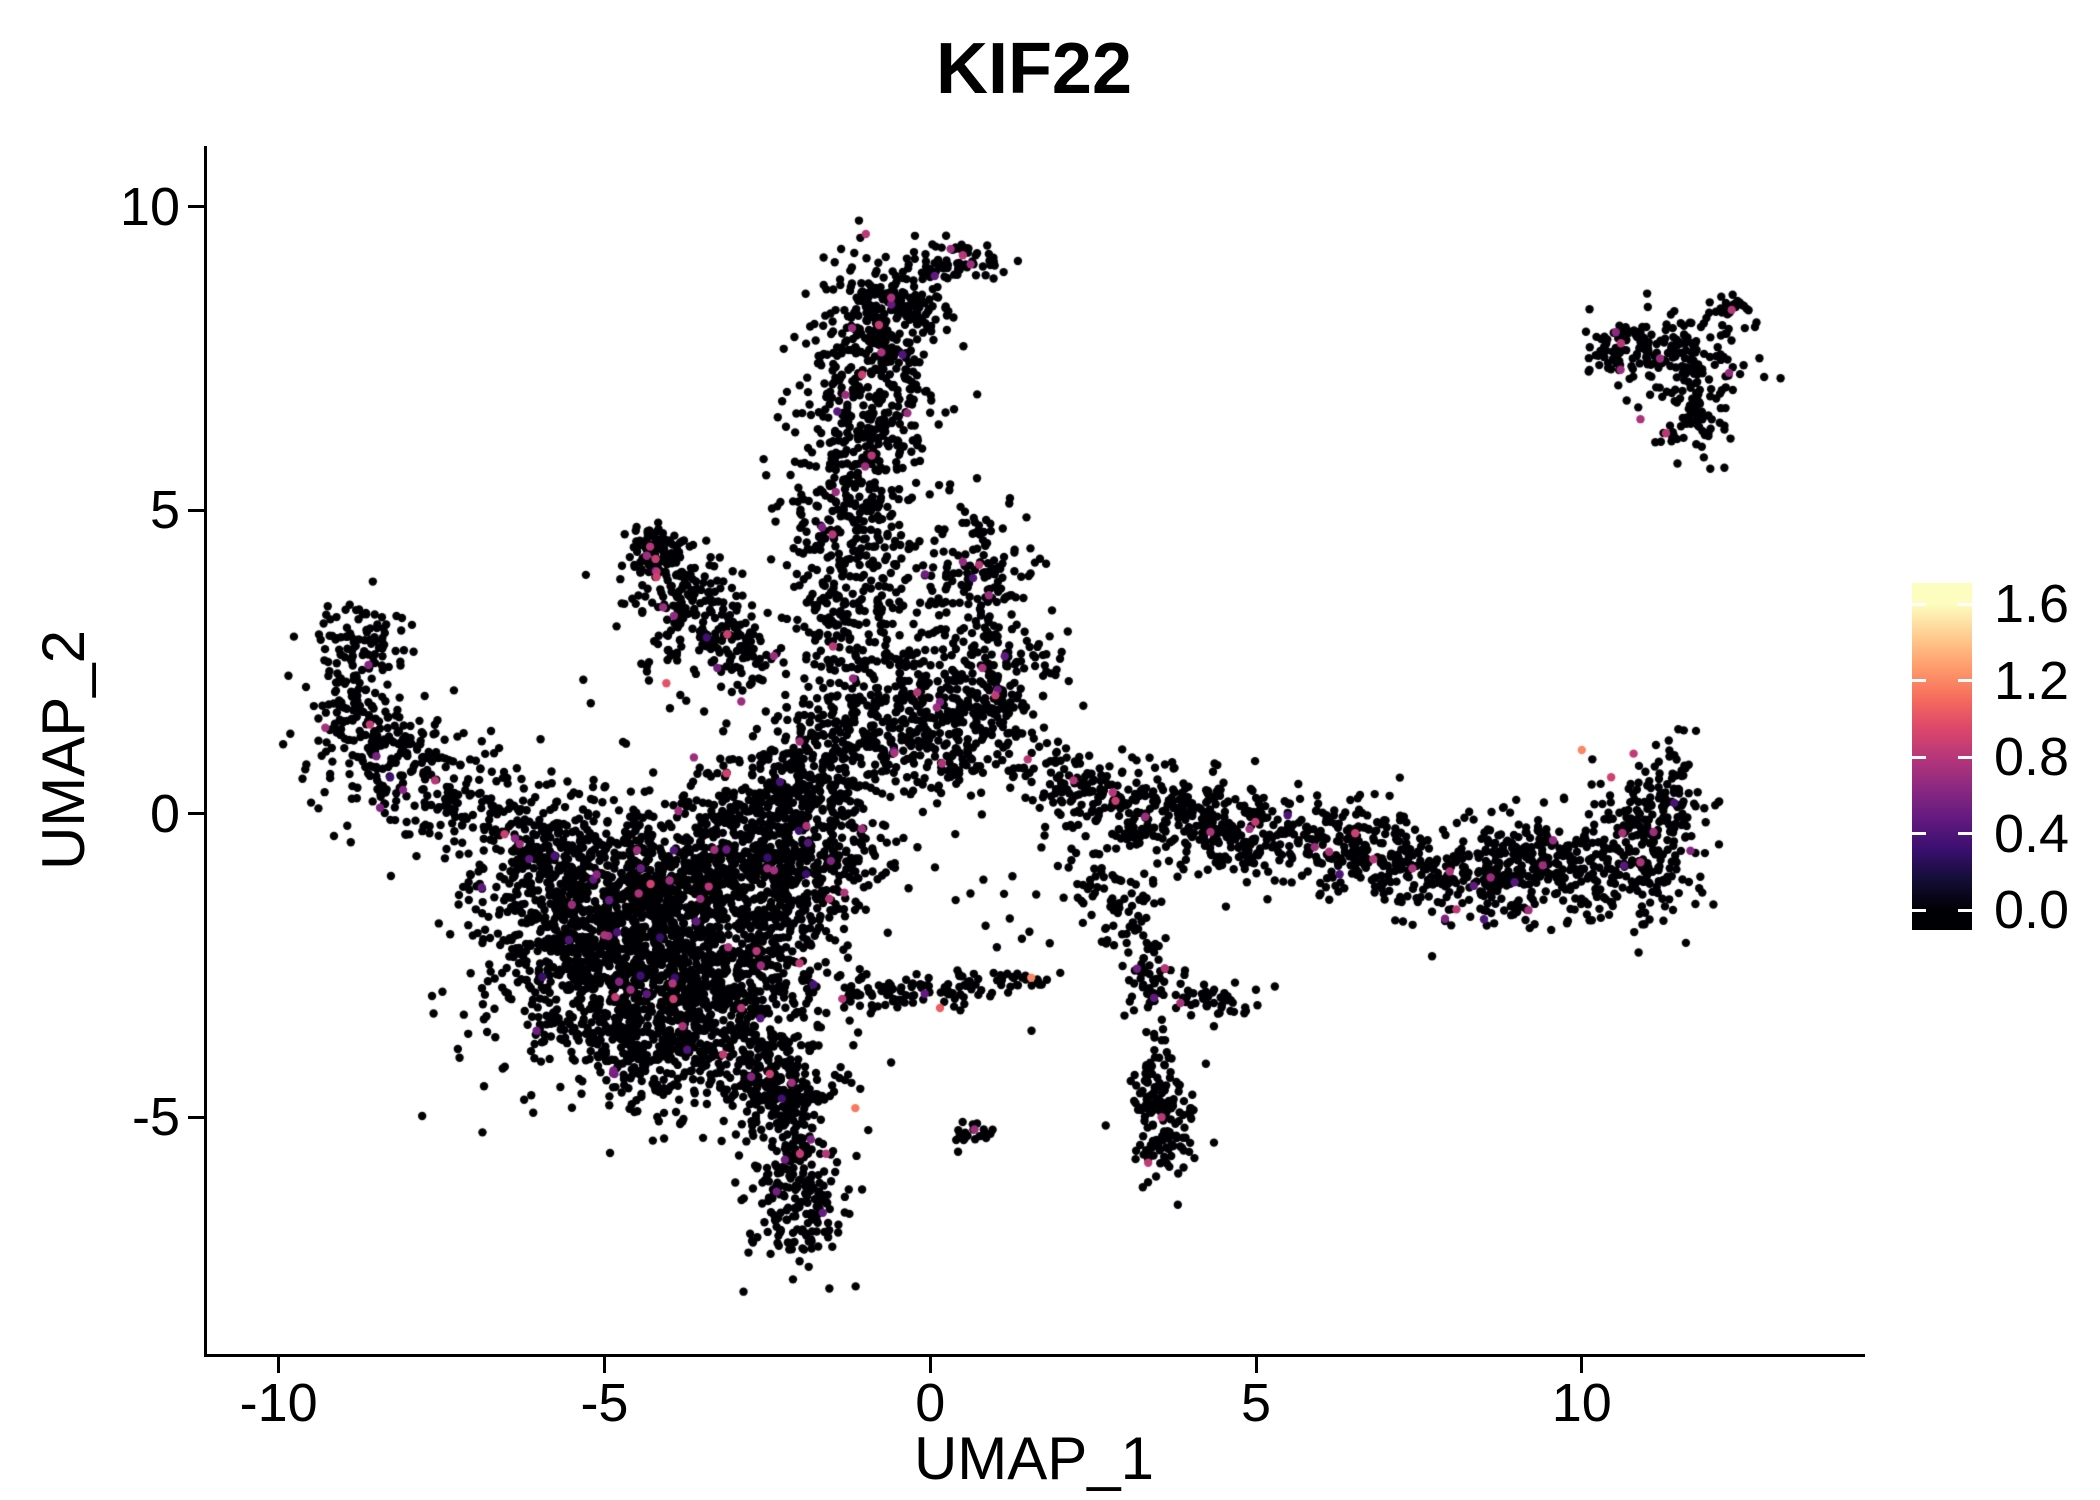 The image size is (2100, 1500). What do you see at coordinates (2032, 604) in the screenshot?
I see `colorbar-tick-label: 1.6` at bounding box center [2032, 604].